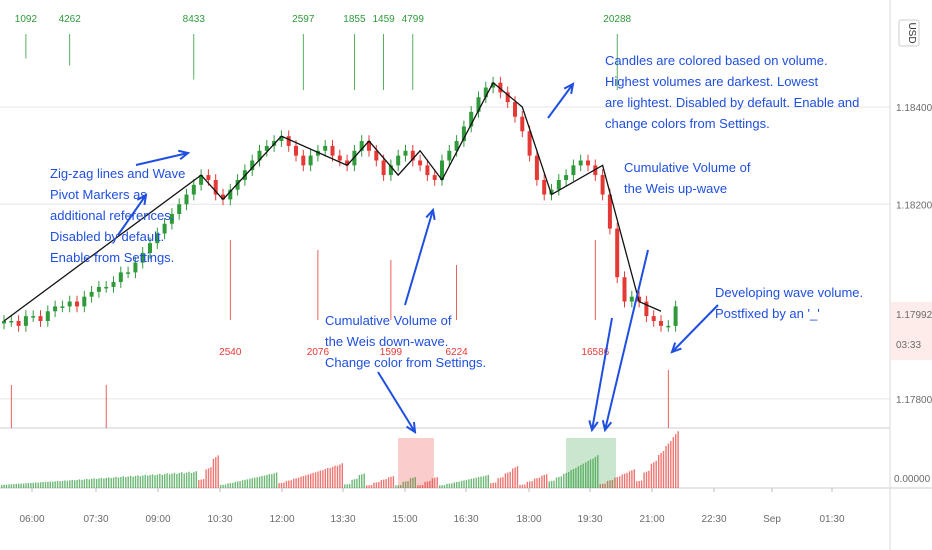 This screenshot has height=550, width=932. Describe the element at coordinates (303, 19) in the screenshot. I see `wave-volume-label: 2597` at that location.